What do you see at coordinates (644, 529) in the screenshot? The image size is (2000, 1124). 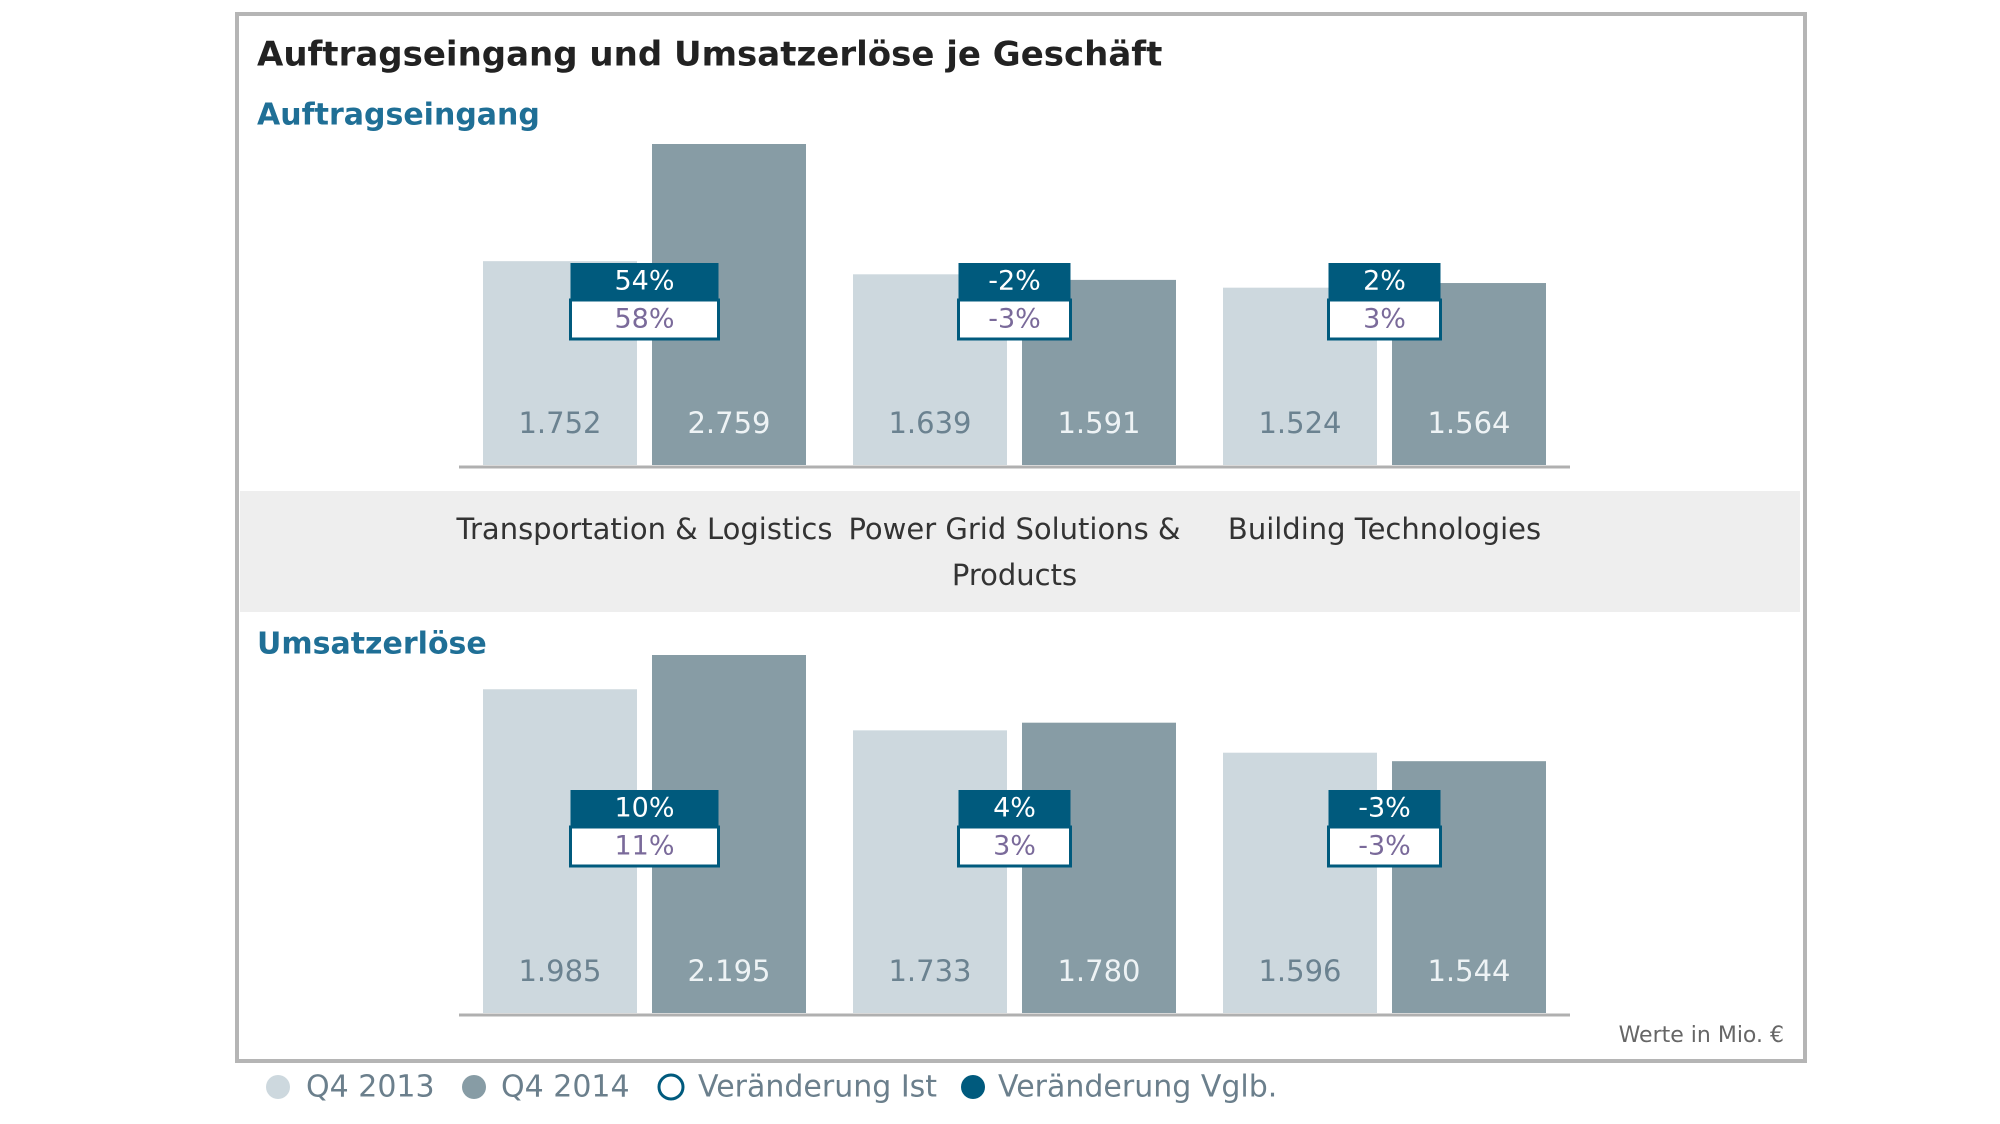 I see `category-label: Transportation & Logistics` at bounding box center [644, 529].